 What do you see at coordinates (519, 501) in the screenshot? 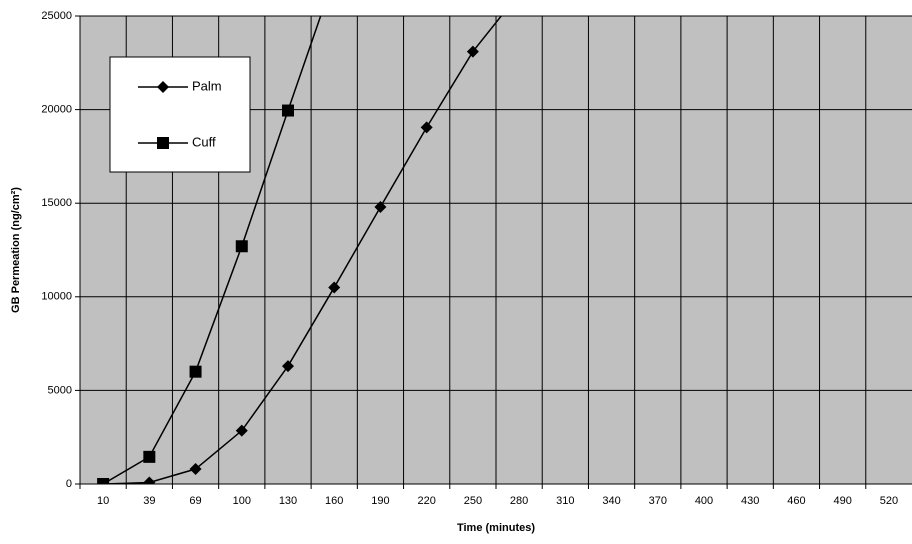
I see `x-tick-label: 280` at bounding box center [519, 501].